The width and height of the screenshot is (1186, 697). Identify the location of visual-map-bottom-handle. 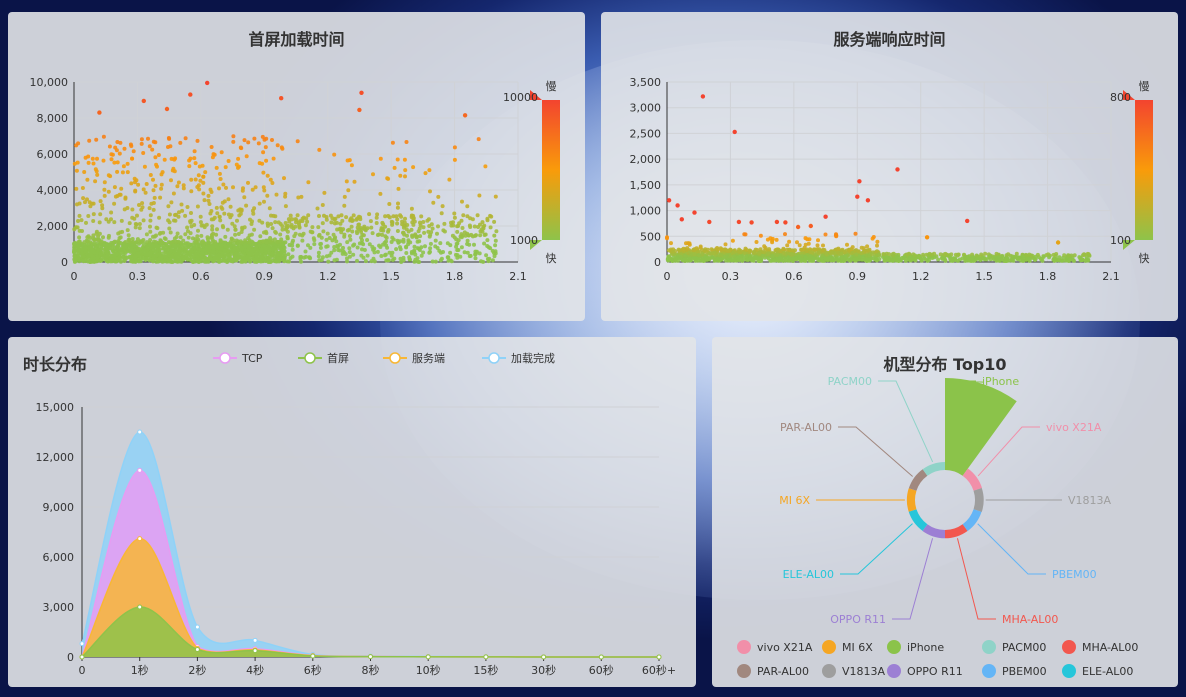
(536, 245).